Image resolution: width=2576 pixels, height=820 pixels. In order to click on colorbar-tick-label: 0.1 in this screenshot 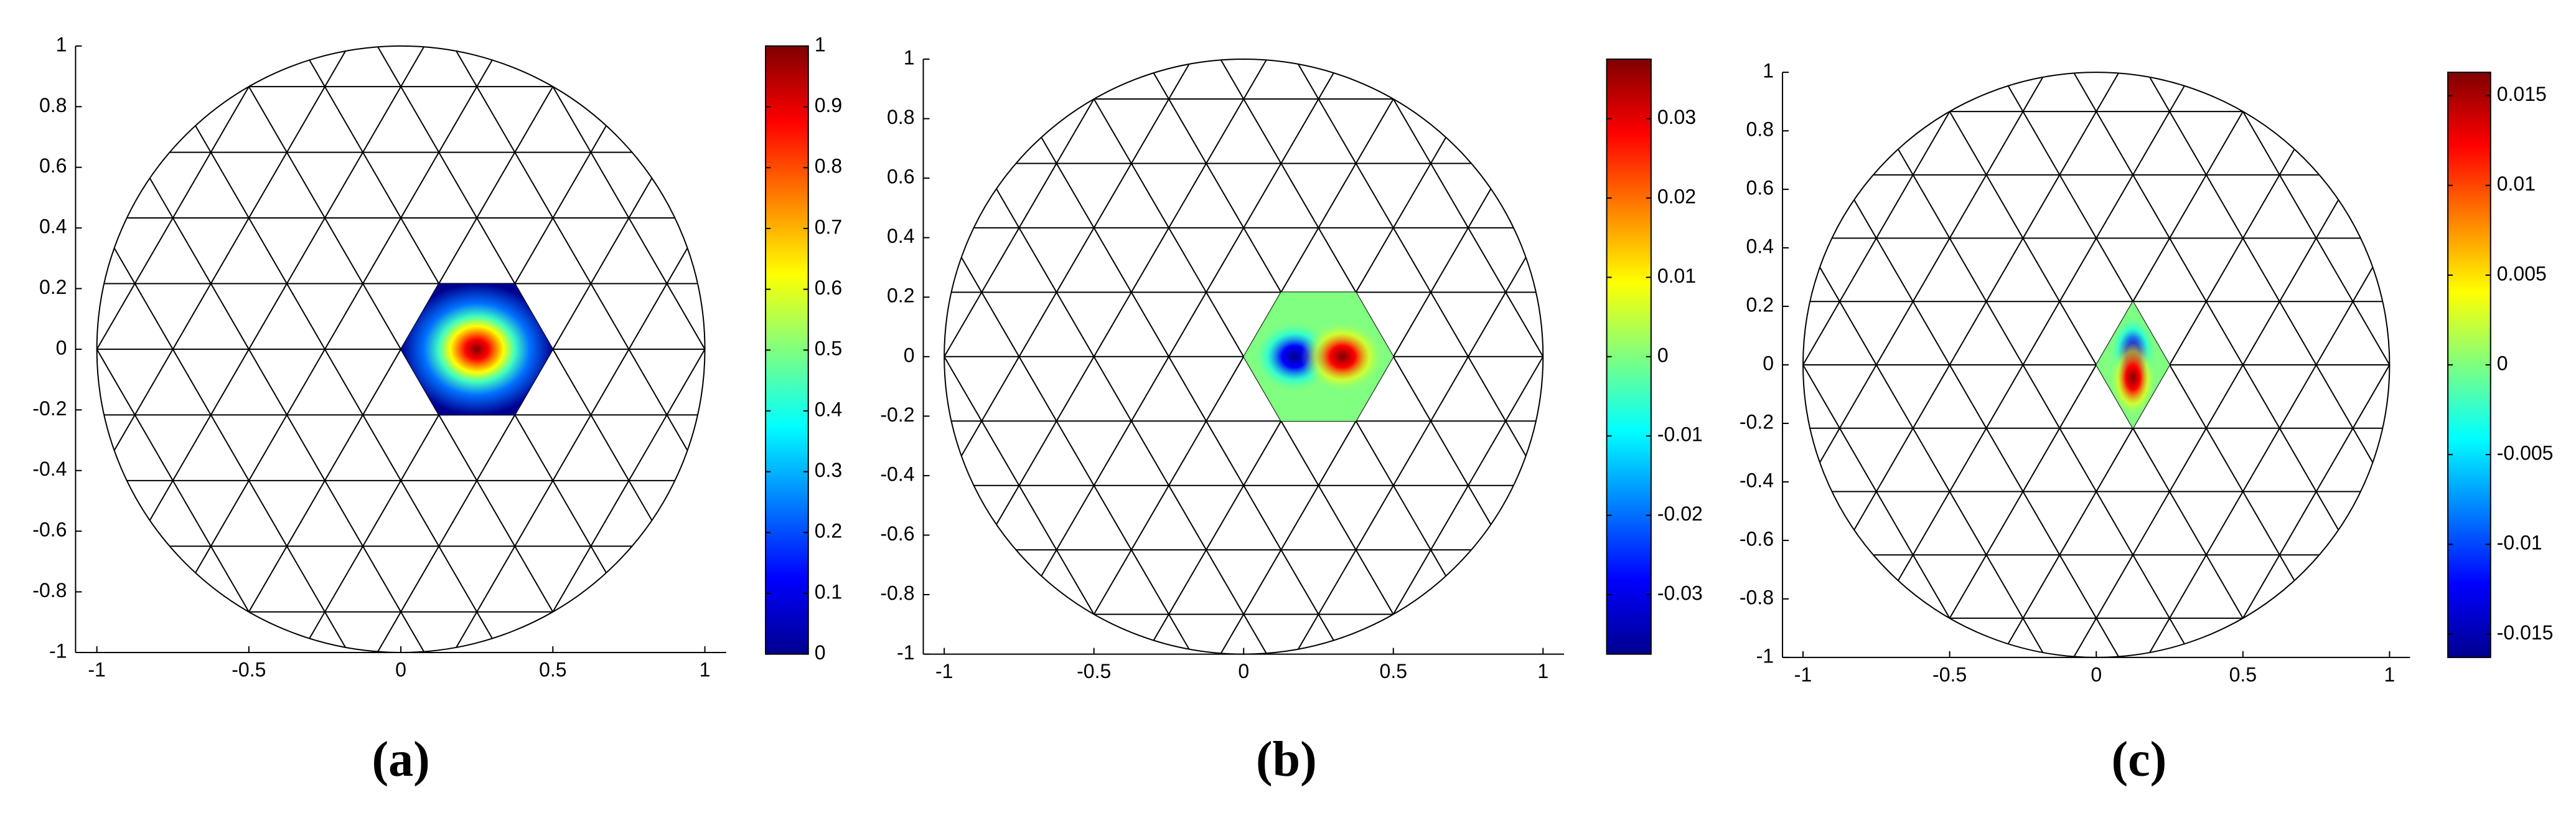, I will do `click(828, 591)`.